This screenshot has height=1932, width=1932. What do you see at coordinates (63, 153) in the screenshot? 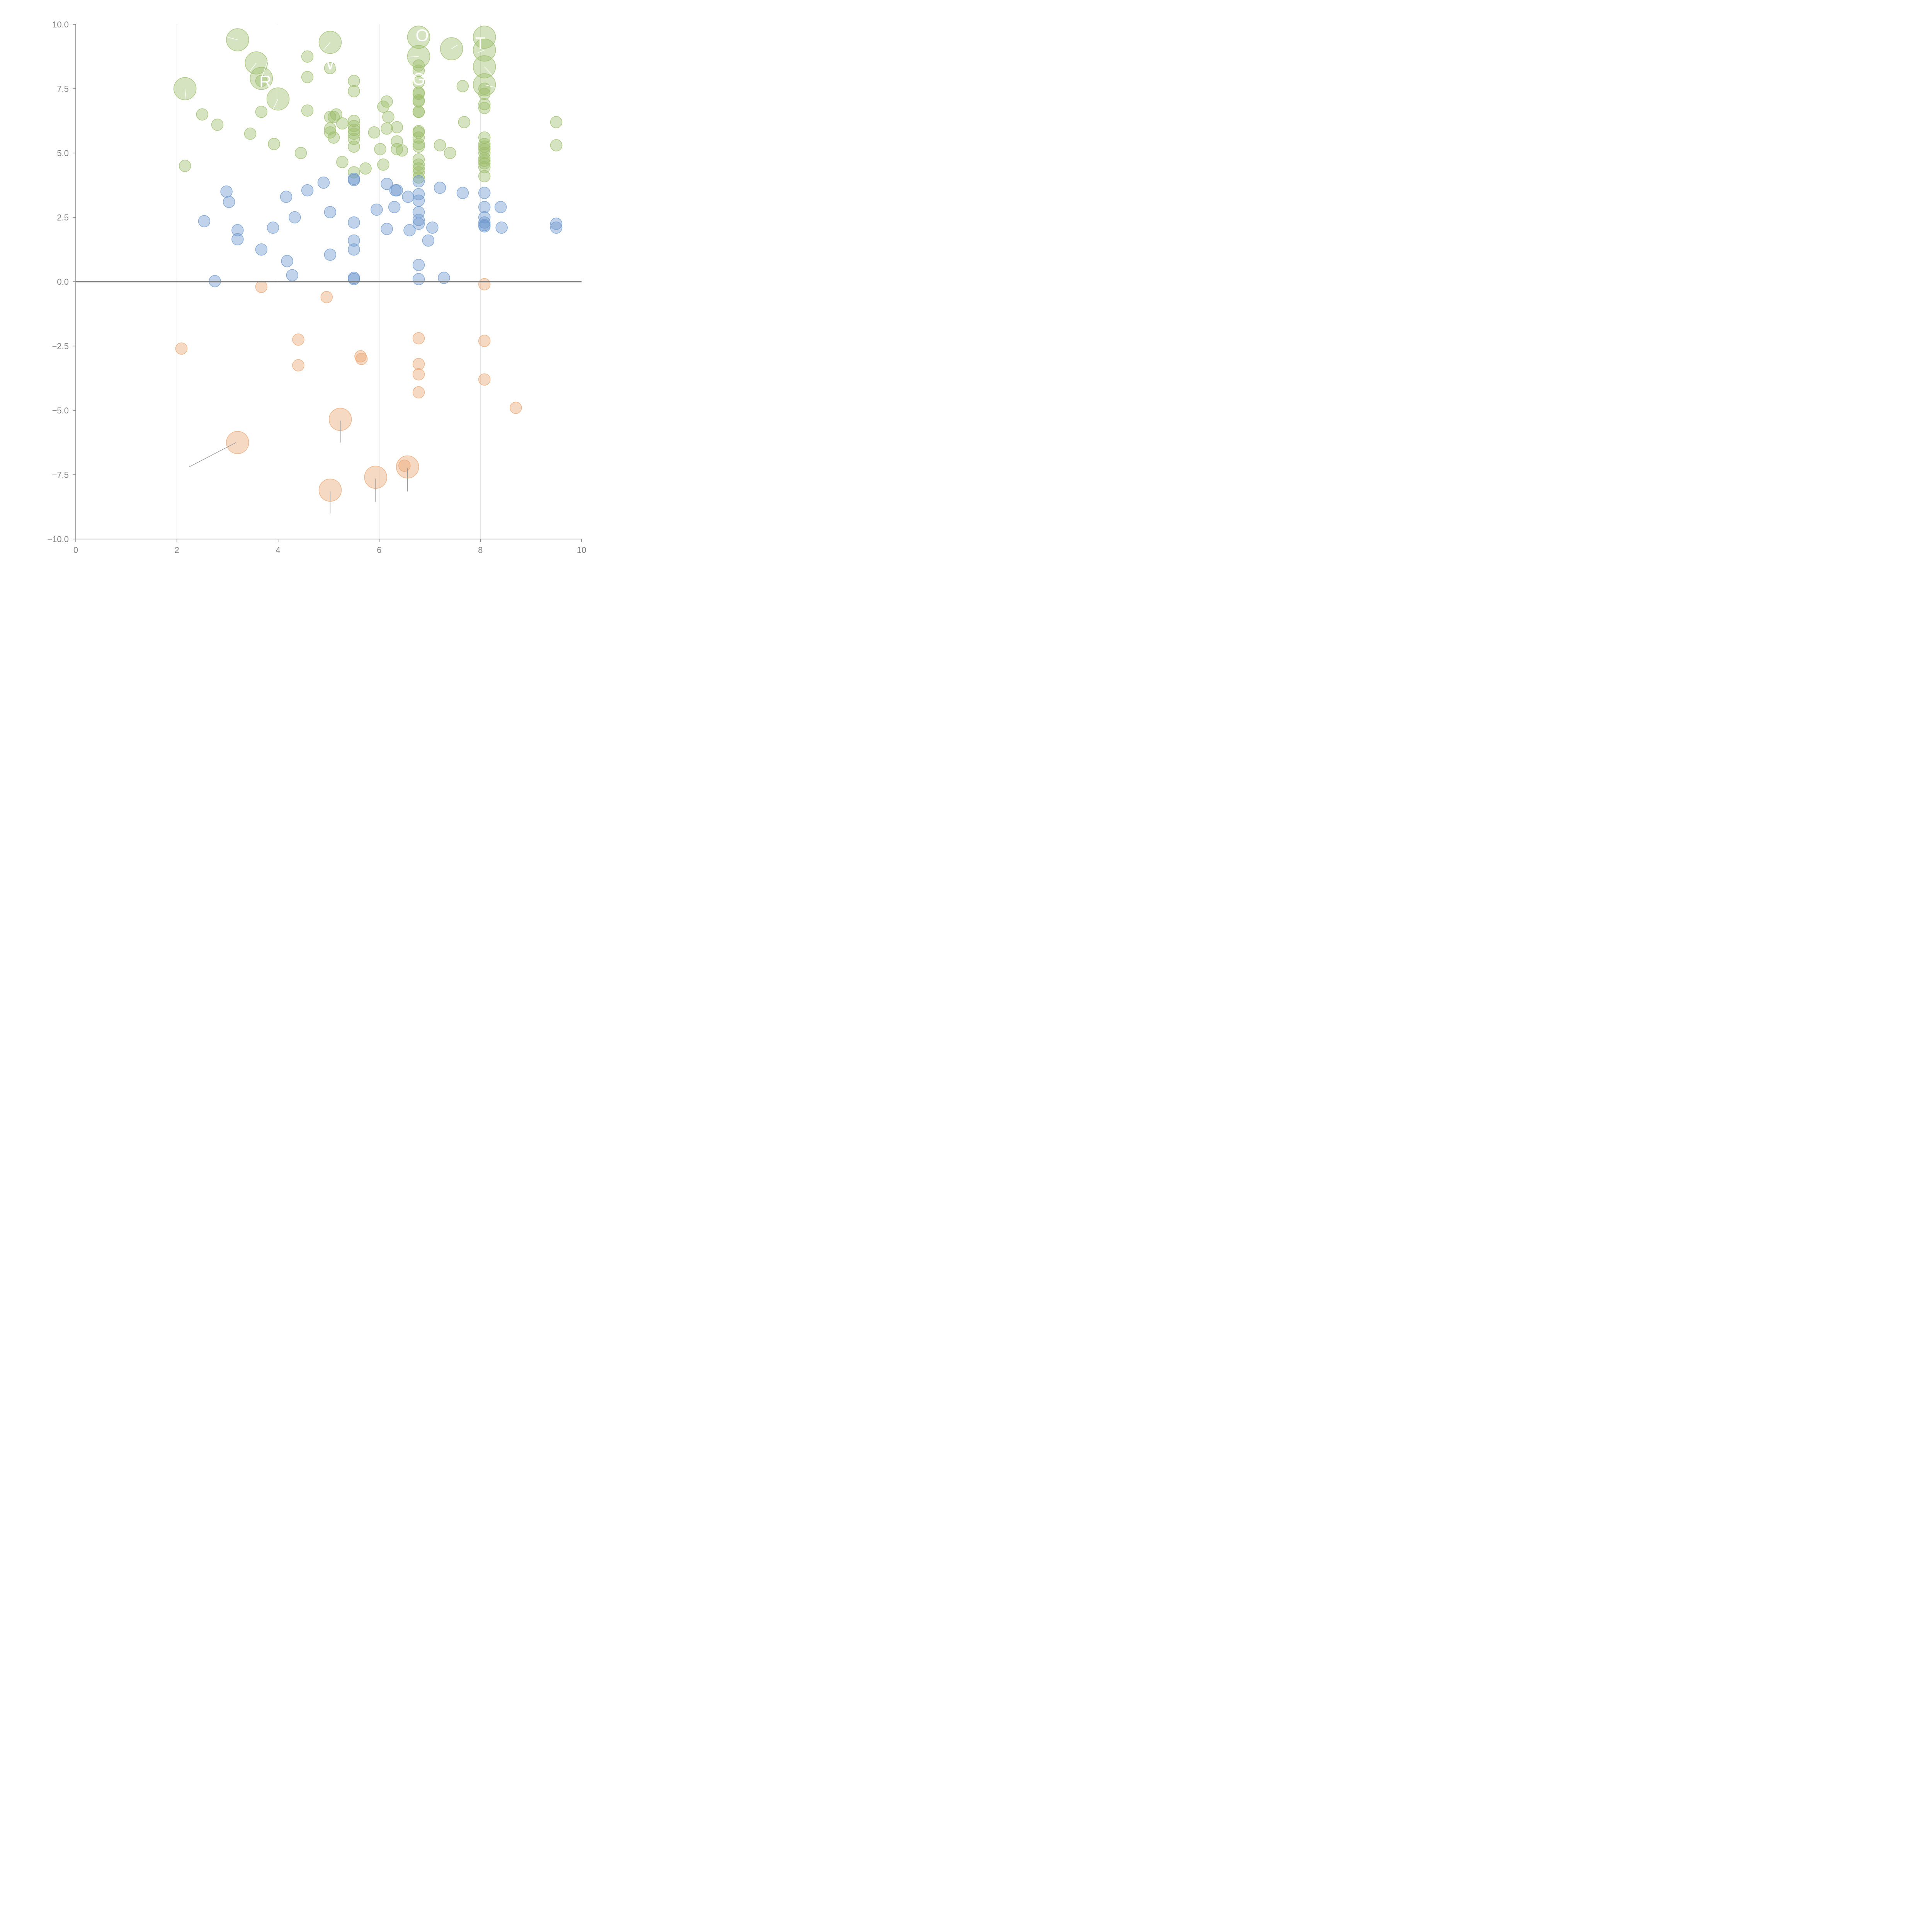
I see `y-tick-label: 5.0` at bounding box center [63, 153].